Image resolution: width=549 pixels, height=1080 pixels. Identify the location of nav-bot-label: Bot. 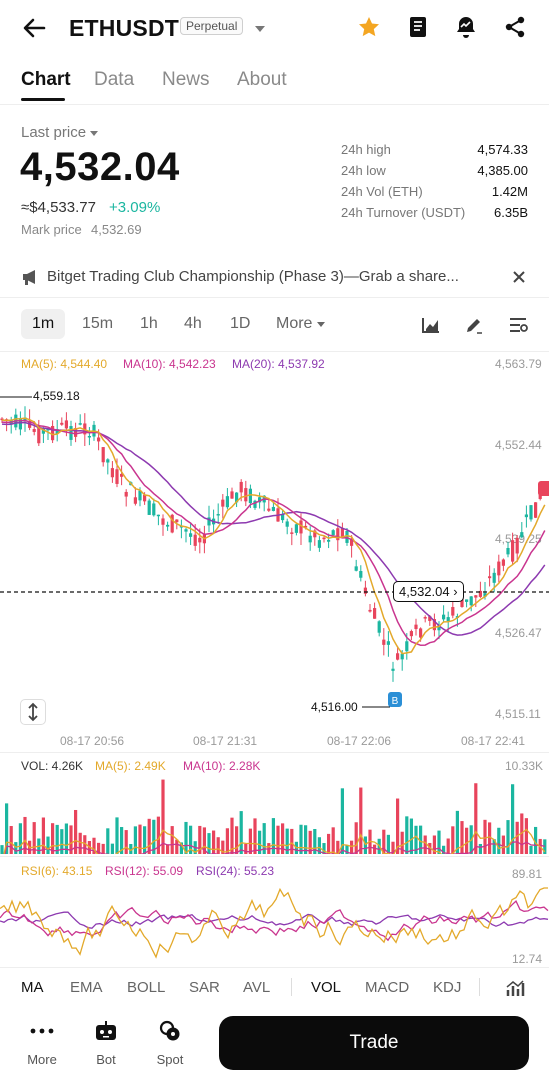
(106, 1059).